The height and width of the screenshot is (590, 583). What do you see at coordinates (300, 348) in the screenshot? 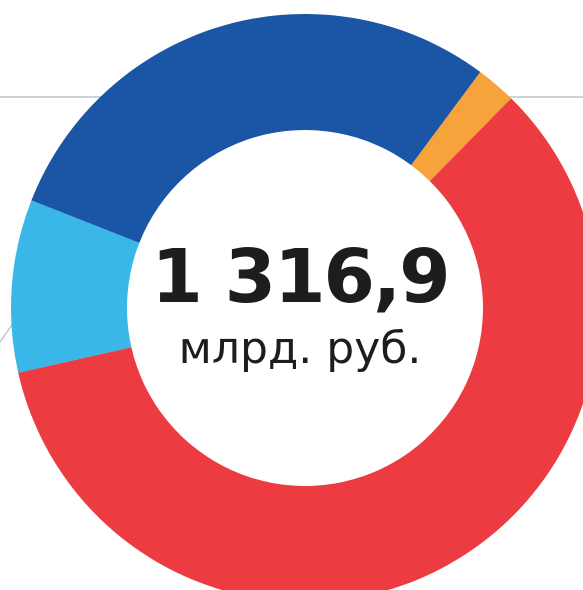
I see `center-label: млрд. руб.` at bounding box center [300, 348].